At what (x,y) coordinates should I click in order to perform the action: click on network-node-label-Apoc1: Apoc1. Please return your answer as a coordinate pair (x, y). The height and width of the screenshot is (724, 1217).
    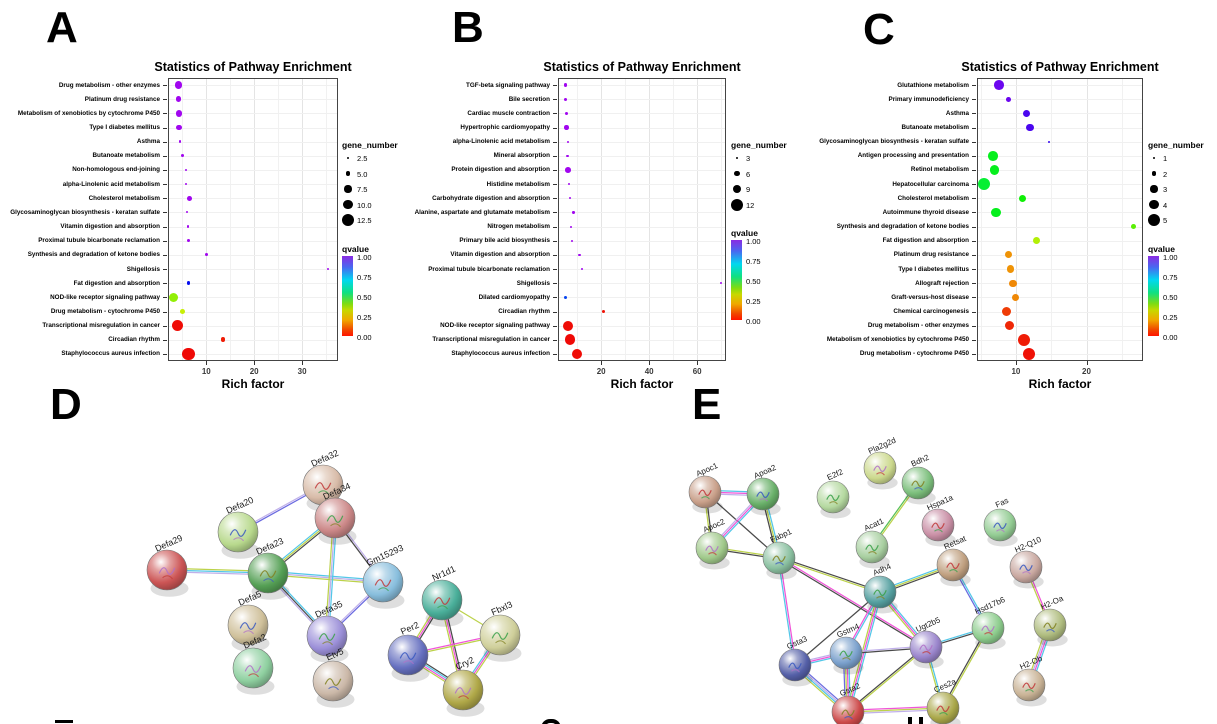
    Looking at the image, I should click on (707, 470).